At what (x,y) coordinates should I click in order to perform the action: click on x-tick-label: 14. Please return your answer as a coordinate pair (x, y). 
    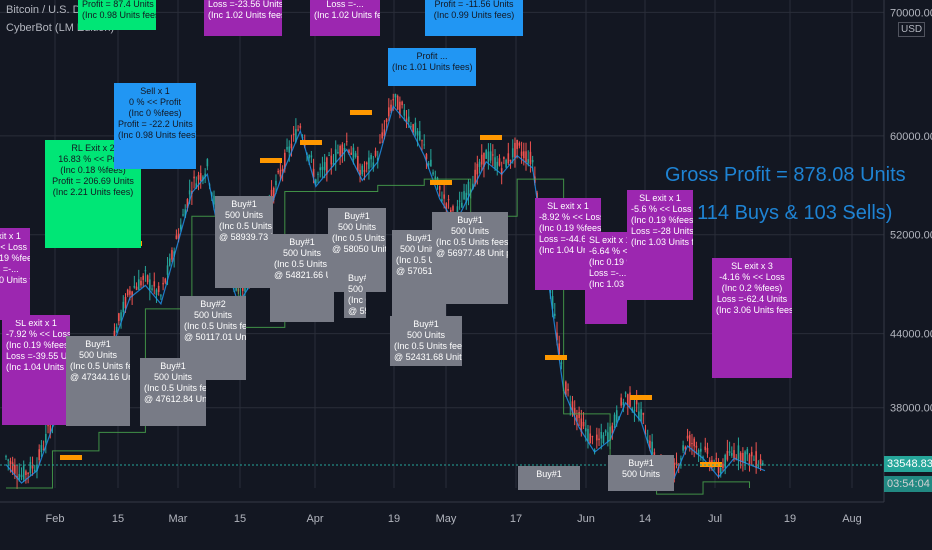
    Looking at the image, I should click on (645, 519).